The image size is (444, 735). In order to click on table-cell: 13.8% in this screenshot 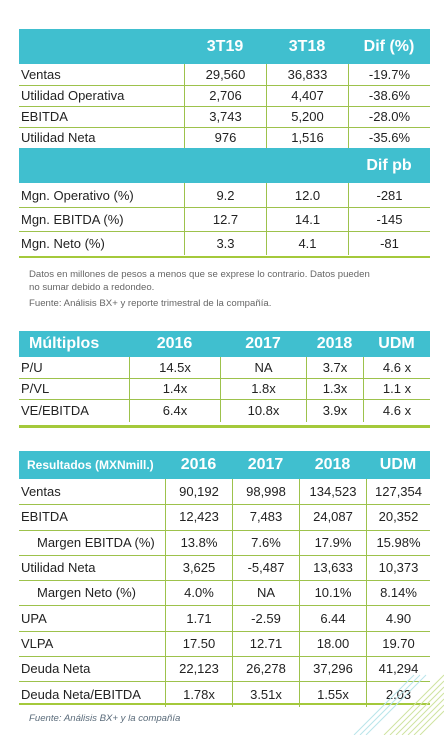, I will do `click(198, 542)`.